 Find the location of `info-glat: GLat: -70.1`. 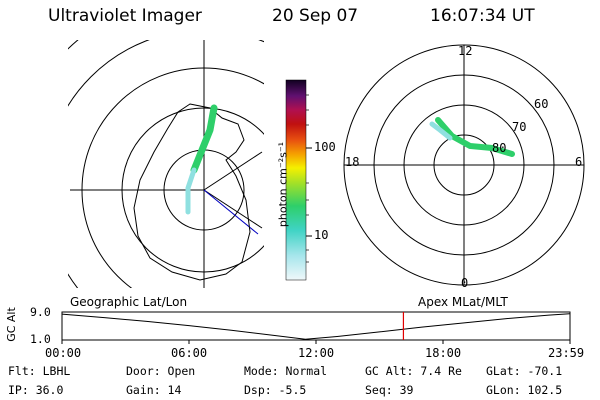

info-glat: GLat: -70.1 is located at coordinates (524, 371).